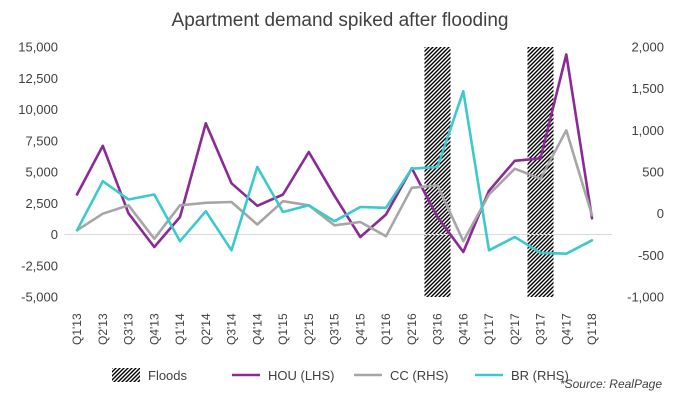  I want to click on x-tick-label: Q3'15, so click(335, 329).